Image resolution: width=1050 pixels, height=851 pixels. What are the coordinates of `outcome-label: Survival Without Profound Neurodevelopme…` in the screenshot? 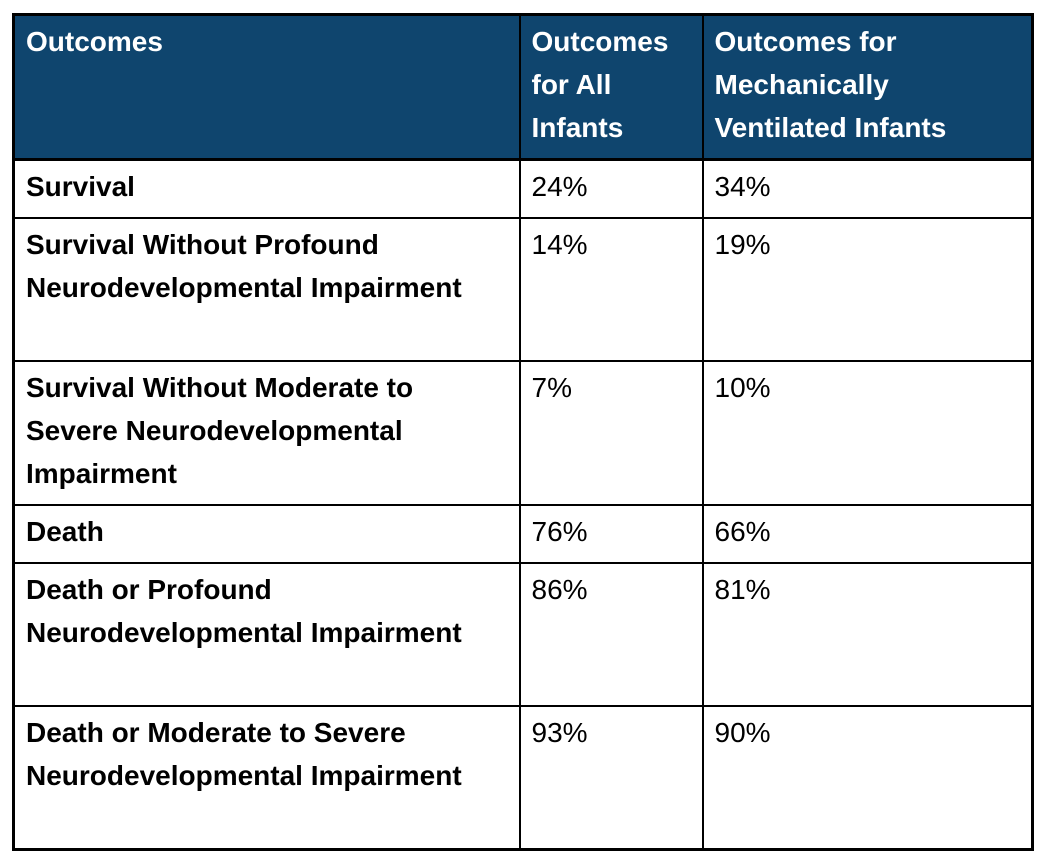 It's located at (266, 289).